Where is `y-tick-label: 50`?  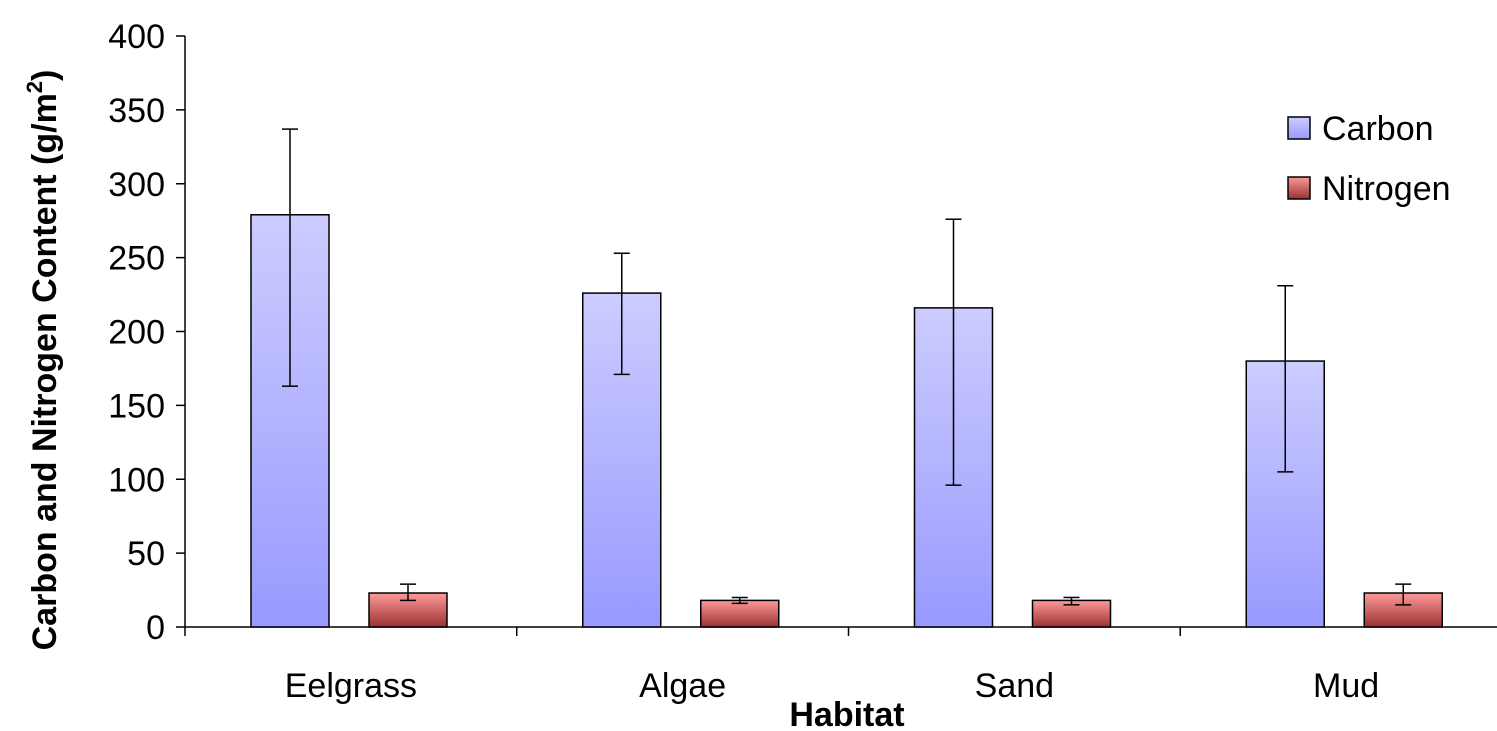 y-tick-label: 50 is located at coordinates (146, 554).